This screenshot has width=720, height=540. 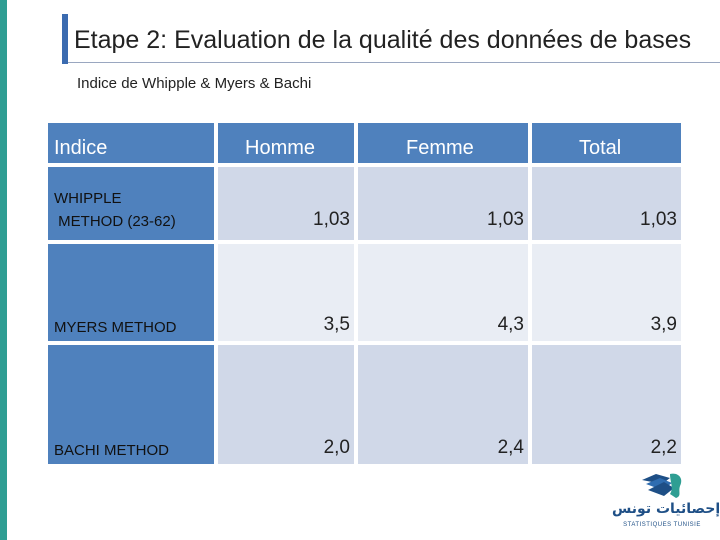 I want to click on title-underline, so click(x=394, y=62).